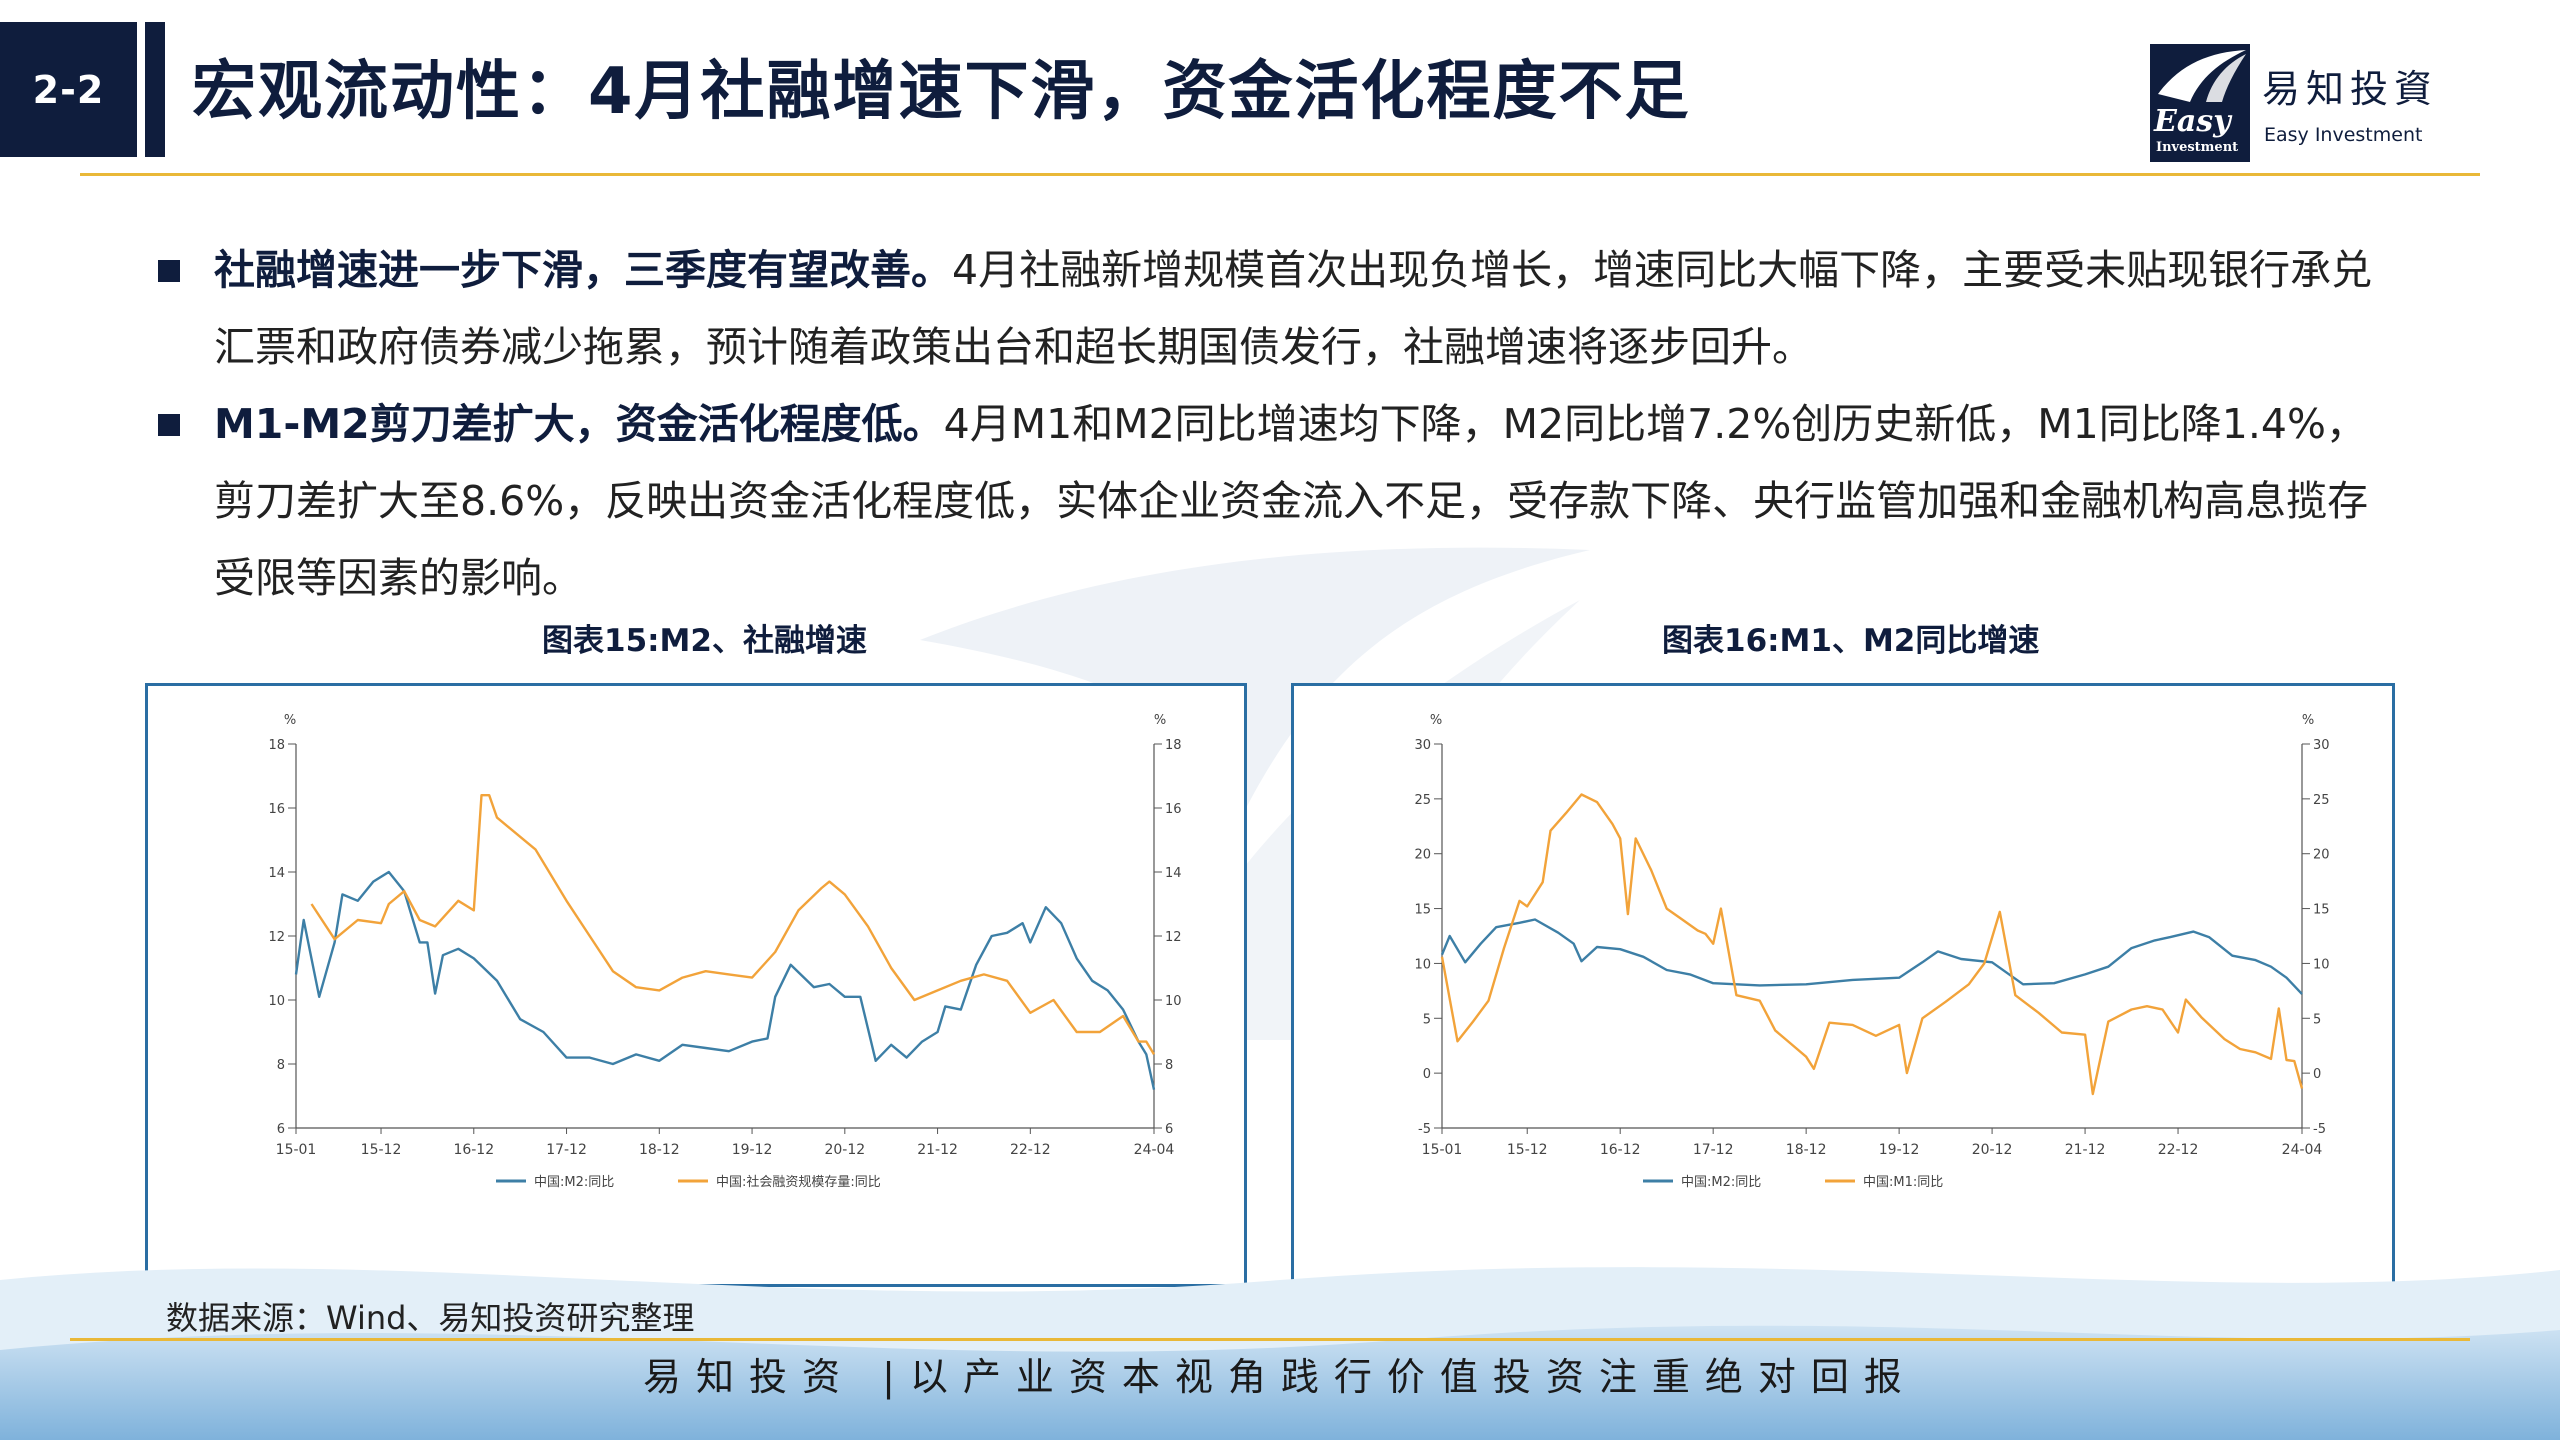 This screenshot has width=2560, height=1440. Describe the element at coordinates (1280, 174) in the screenshot. I see `header-gold-line` at that location.